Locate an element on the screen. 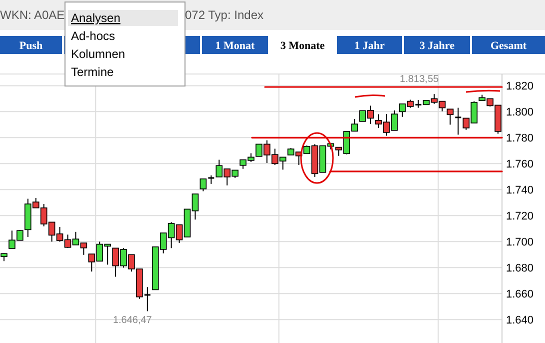  y-tick-label: 1.760 is located at coordinates (520, 164).